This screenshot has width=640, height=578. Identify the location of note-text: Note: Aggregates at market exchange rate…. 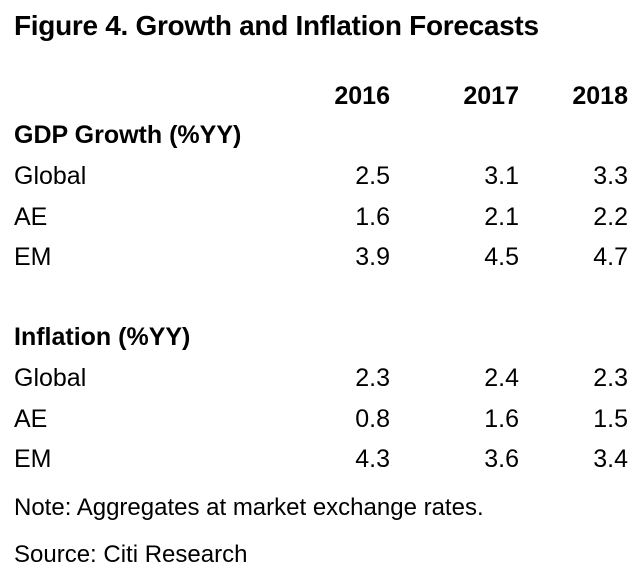
(249, 507).